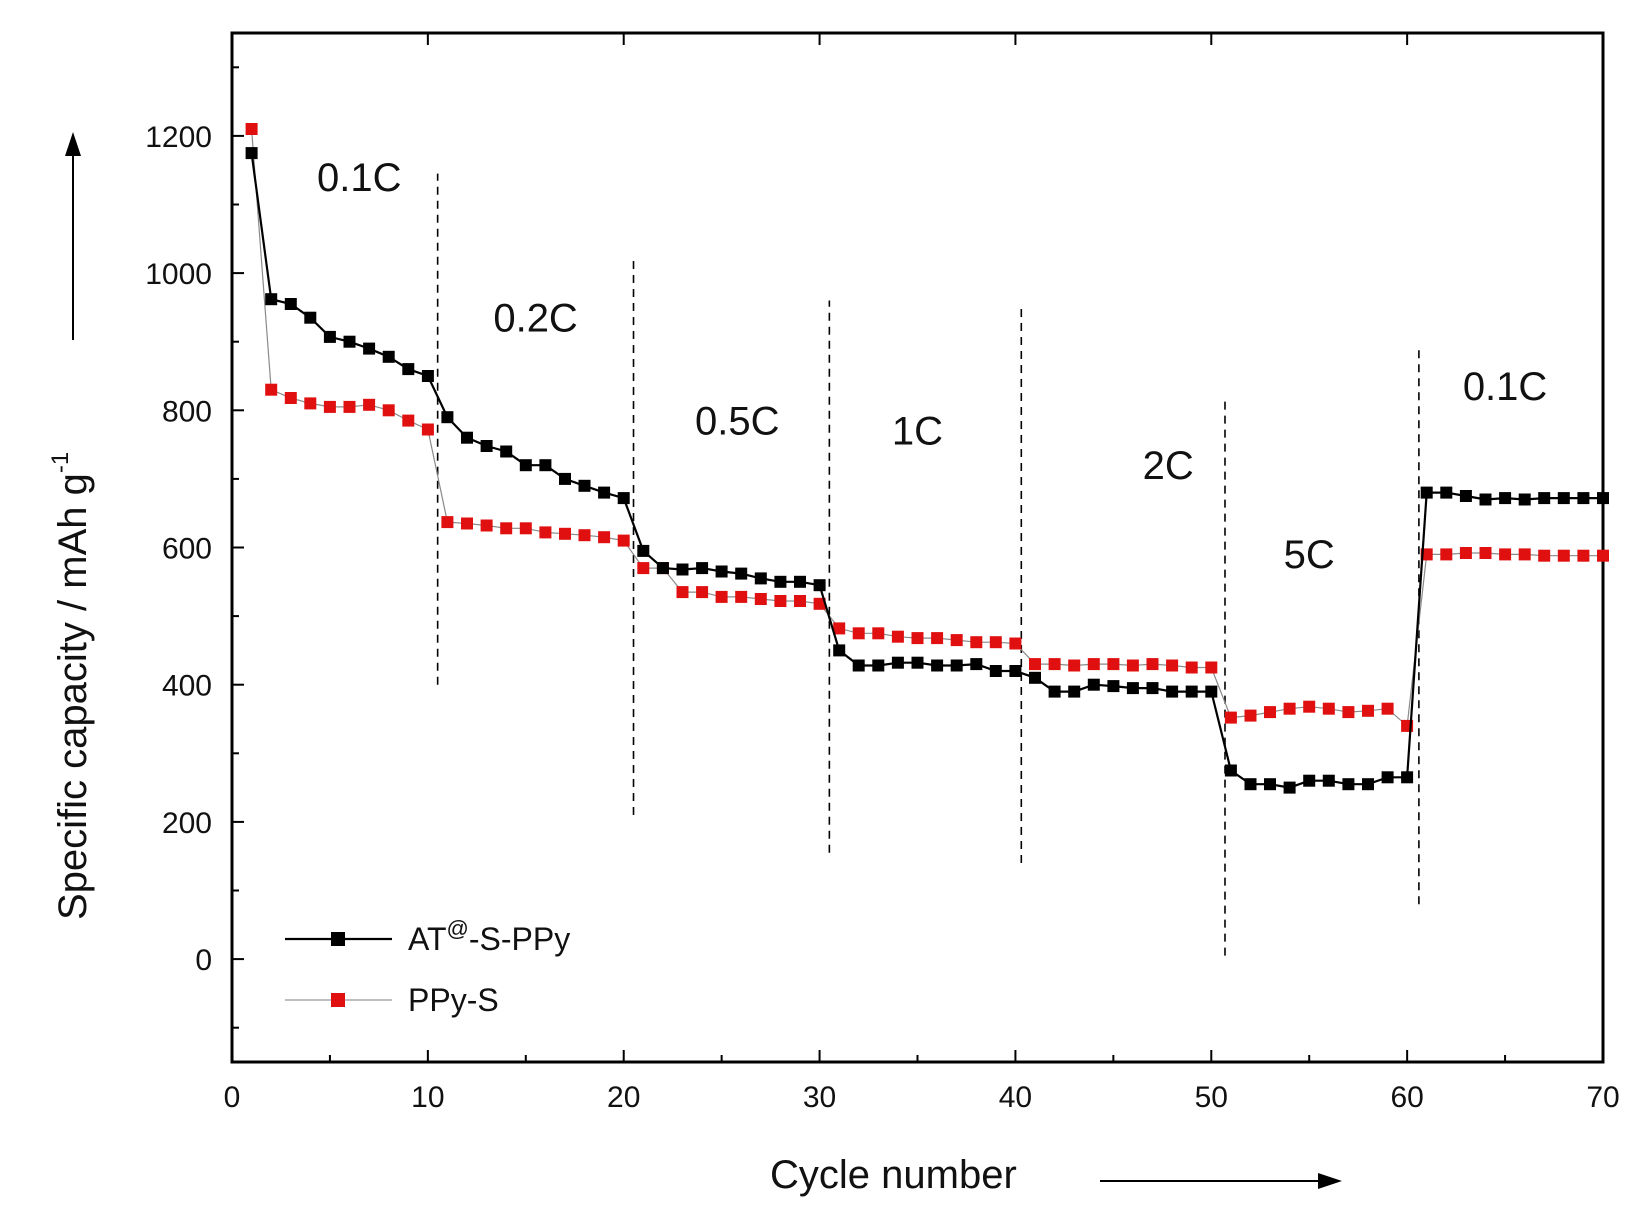  Describe the element at coordinates (187, 686) in the screenshot. I see `y-tick-label: 400` at that location.